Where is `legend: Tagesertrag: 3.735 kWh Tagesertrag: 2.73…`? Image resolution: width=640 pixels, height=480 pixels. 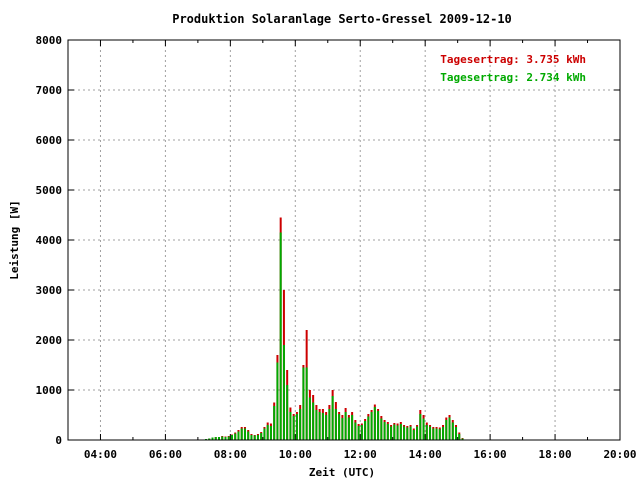 legend: Tagesertrag: 3.735 kWh Tagesertrag: 2.73… is located at coordinates (513, 68).